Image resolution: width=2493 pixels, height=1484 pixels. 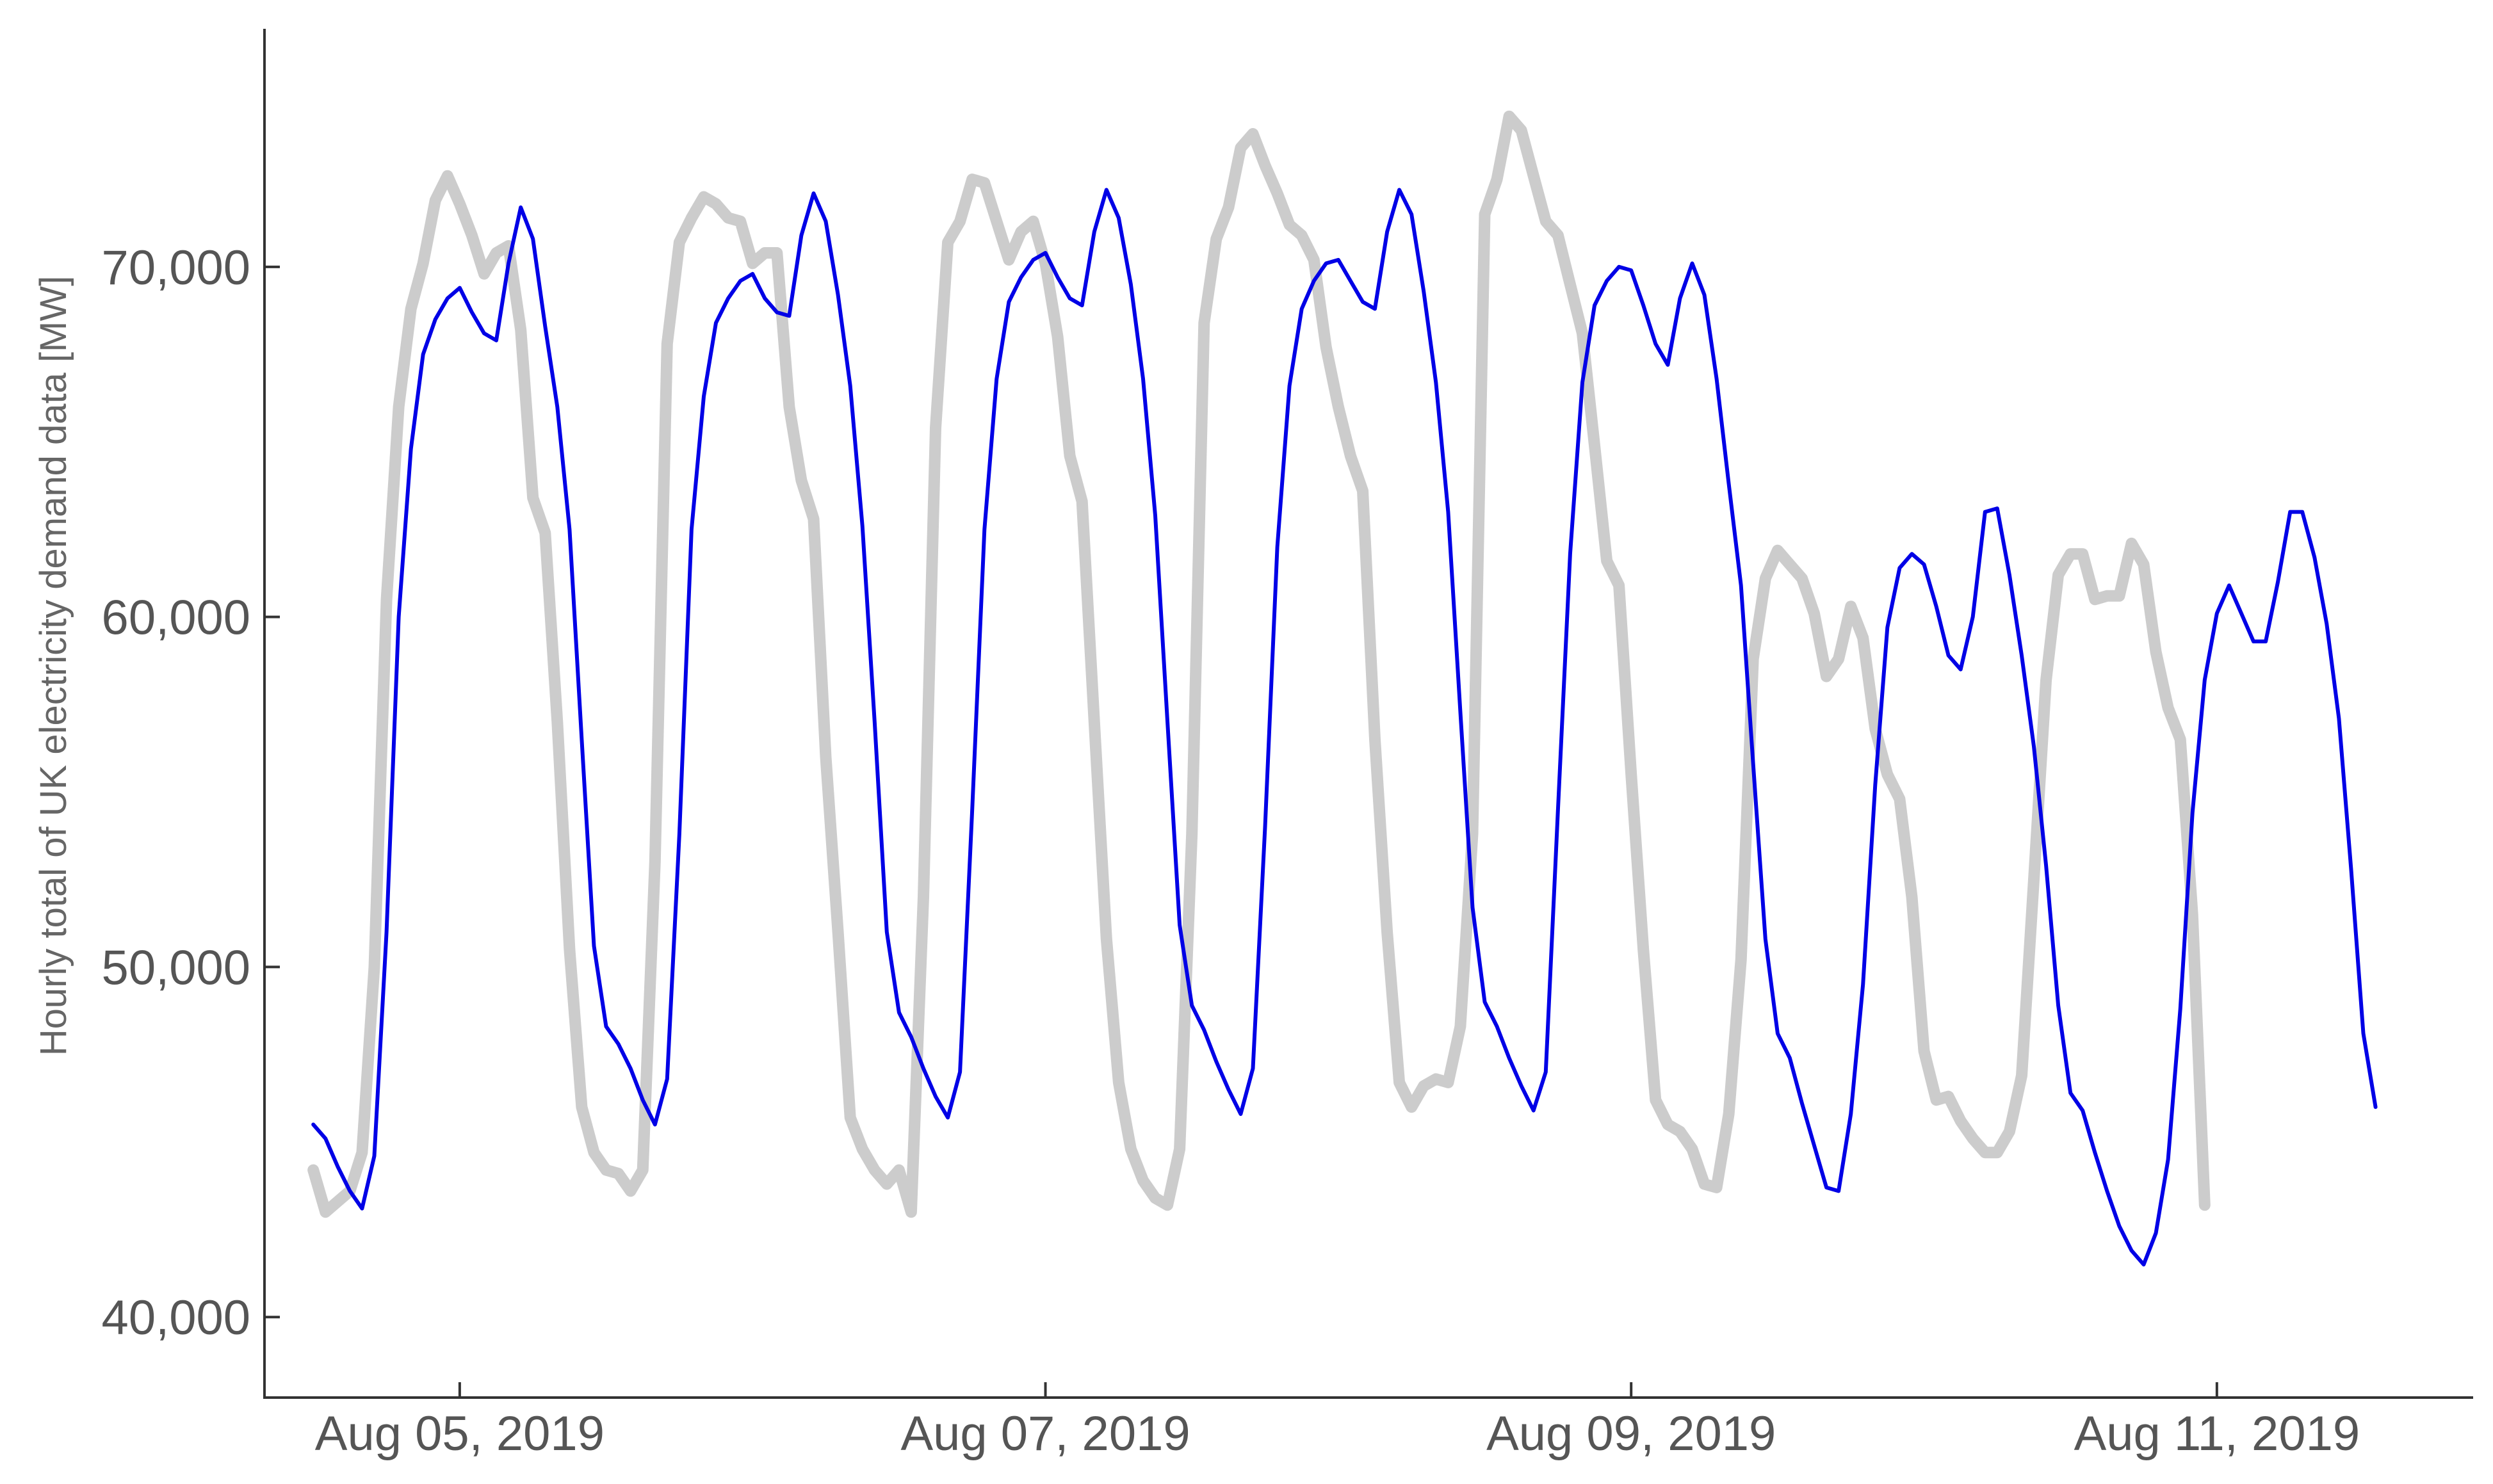 What do you see at coordinates (2217, 1434) in the screenshot?
I see `x-tick-label: Aug 11, 2019` at bounding box center [2217, 1434].